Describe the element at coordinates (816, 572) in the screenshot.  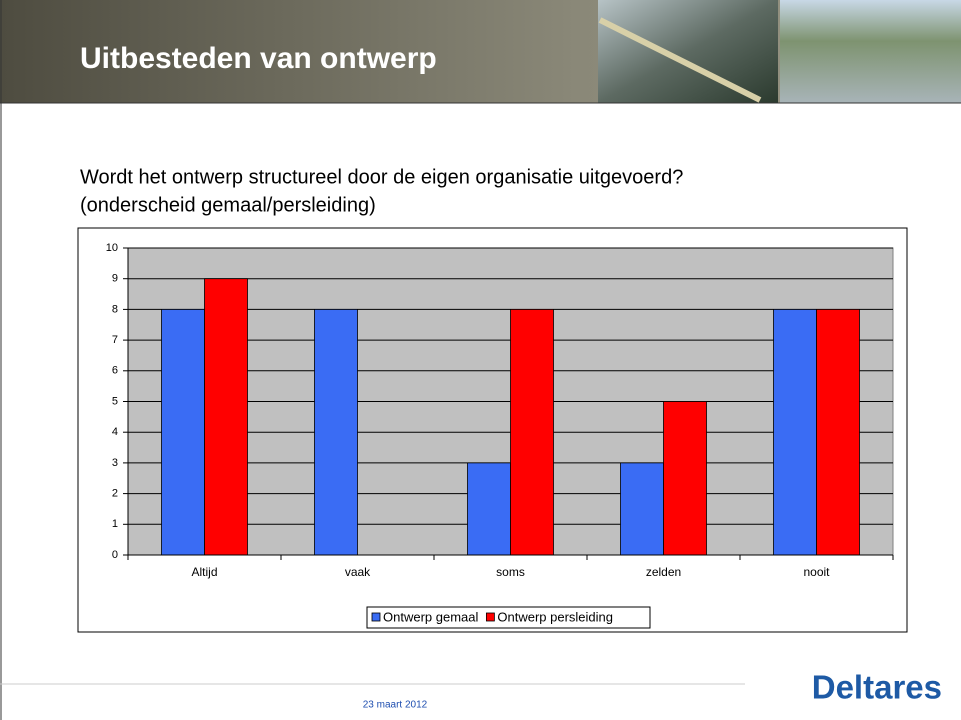
I see `x-tick-label: nooit` at that location.